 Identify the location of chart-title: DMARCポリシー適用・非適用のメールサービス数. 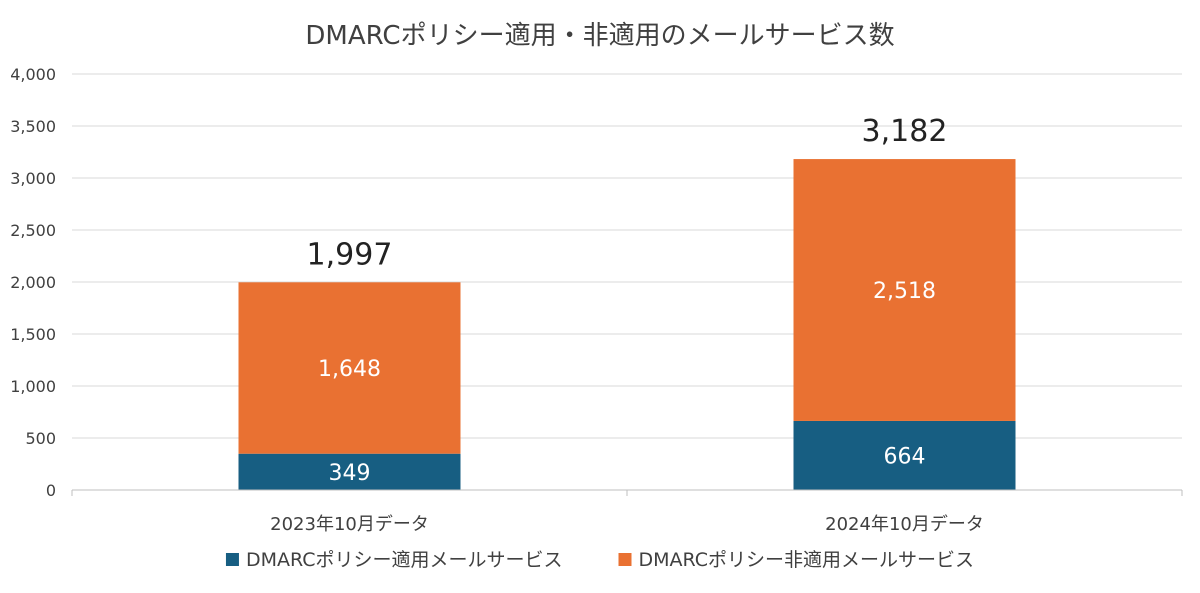
(599, 36).